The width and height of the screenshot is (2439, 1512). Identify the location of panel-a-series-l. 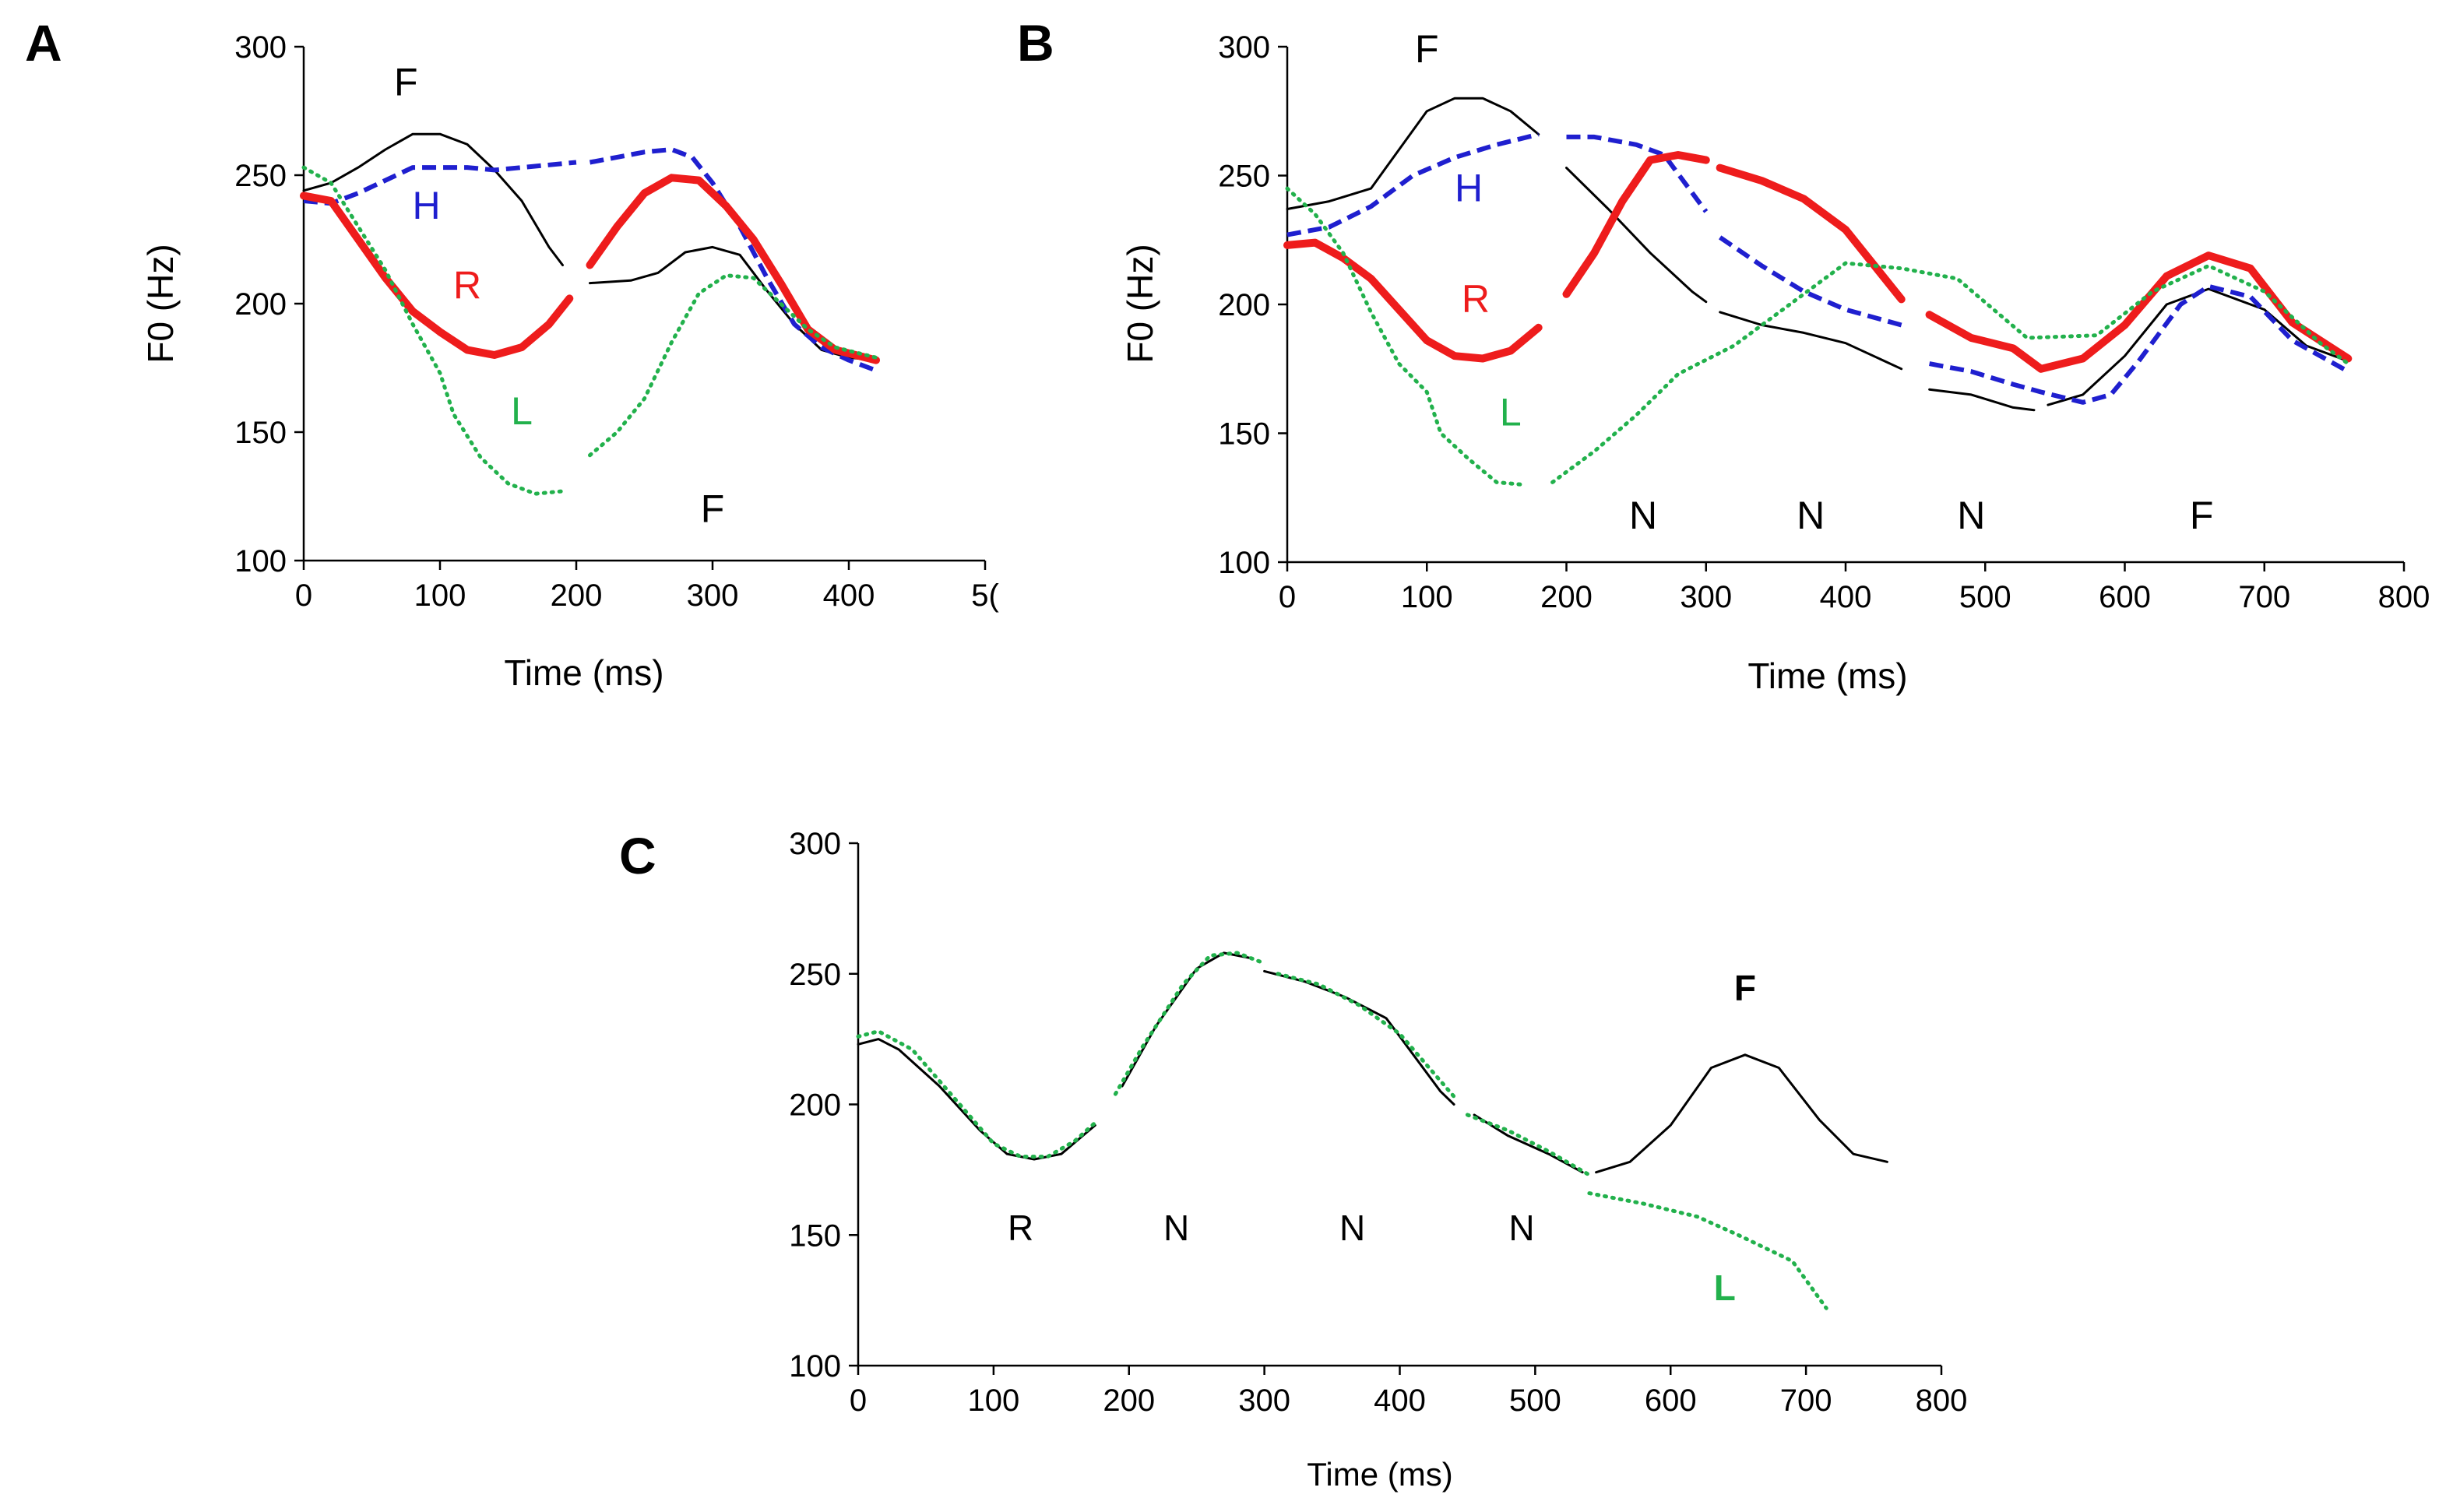
(589, 330).